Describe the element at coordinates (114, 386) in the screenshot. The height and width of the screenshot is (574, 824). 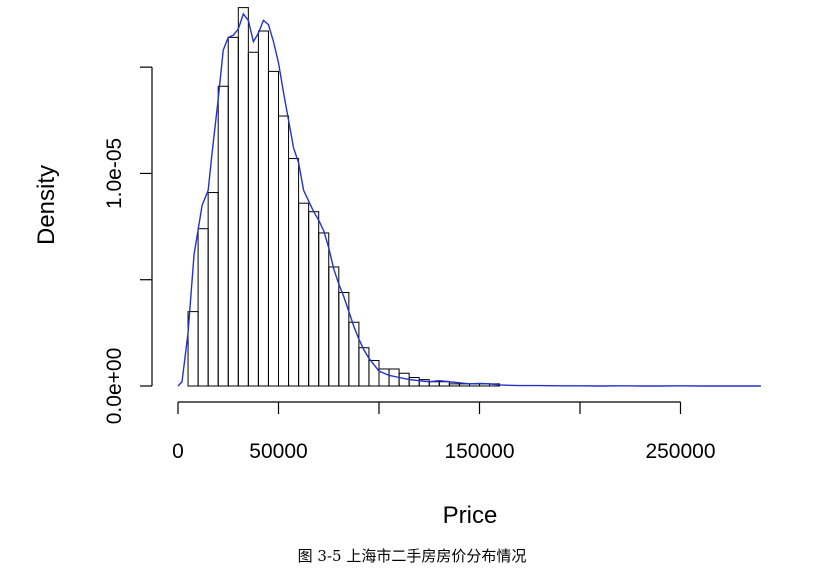
I see `y-tick-label: 0.0e+00` at that location.